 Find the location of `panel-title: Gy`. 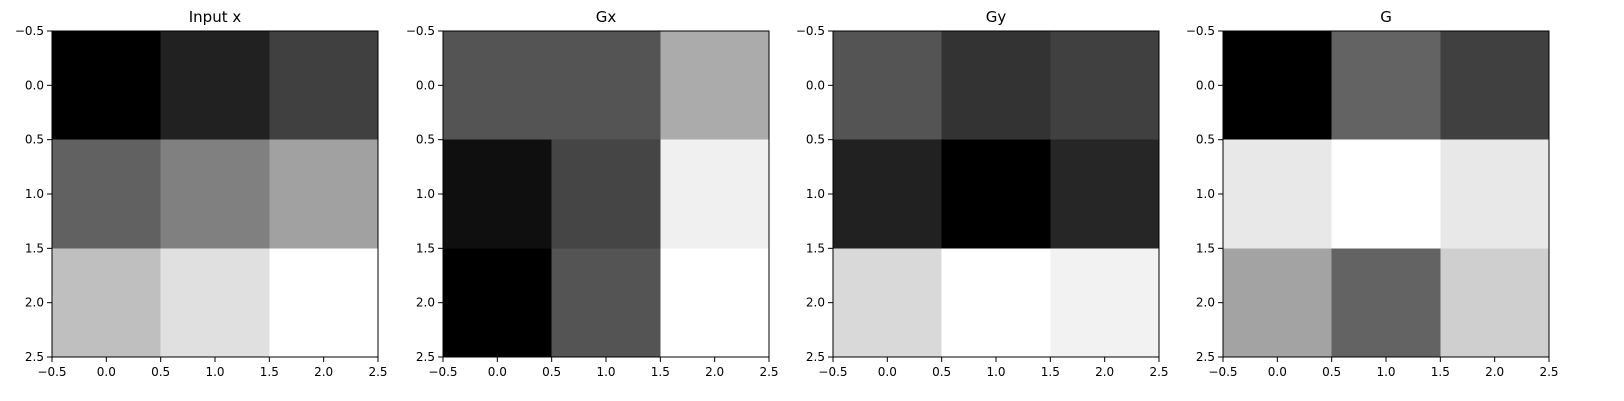

panel-title: Gy is located at coordinates (996, 17).